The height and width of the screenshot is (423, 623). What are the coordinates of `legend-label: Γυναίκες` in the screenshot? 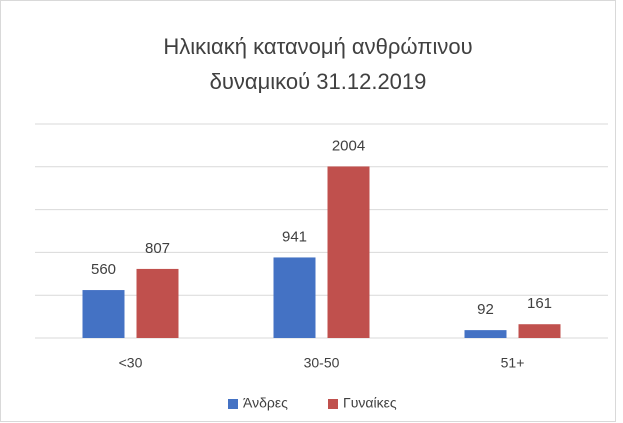 It's located at (370, 403).